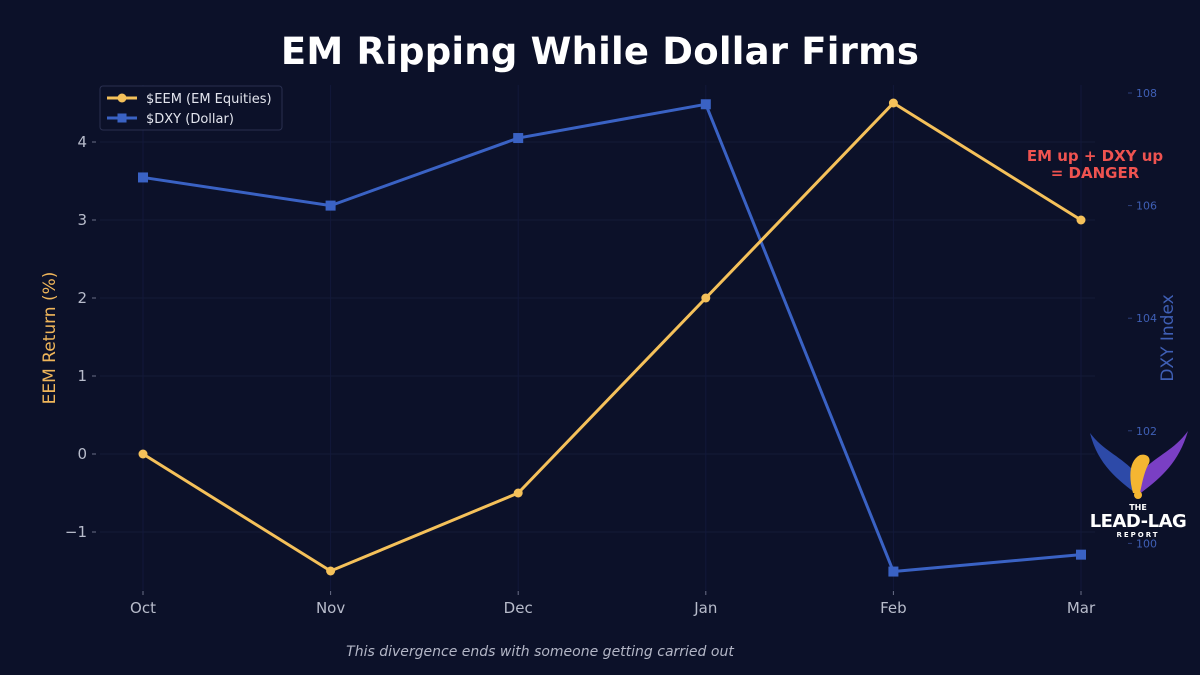 Image resolution: width=1200 pixels, height=675 pixels. I want to click on right-tick-label: 106, so click(1146, 206).